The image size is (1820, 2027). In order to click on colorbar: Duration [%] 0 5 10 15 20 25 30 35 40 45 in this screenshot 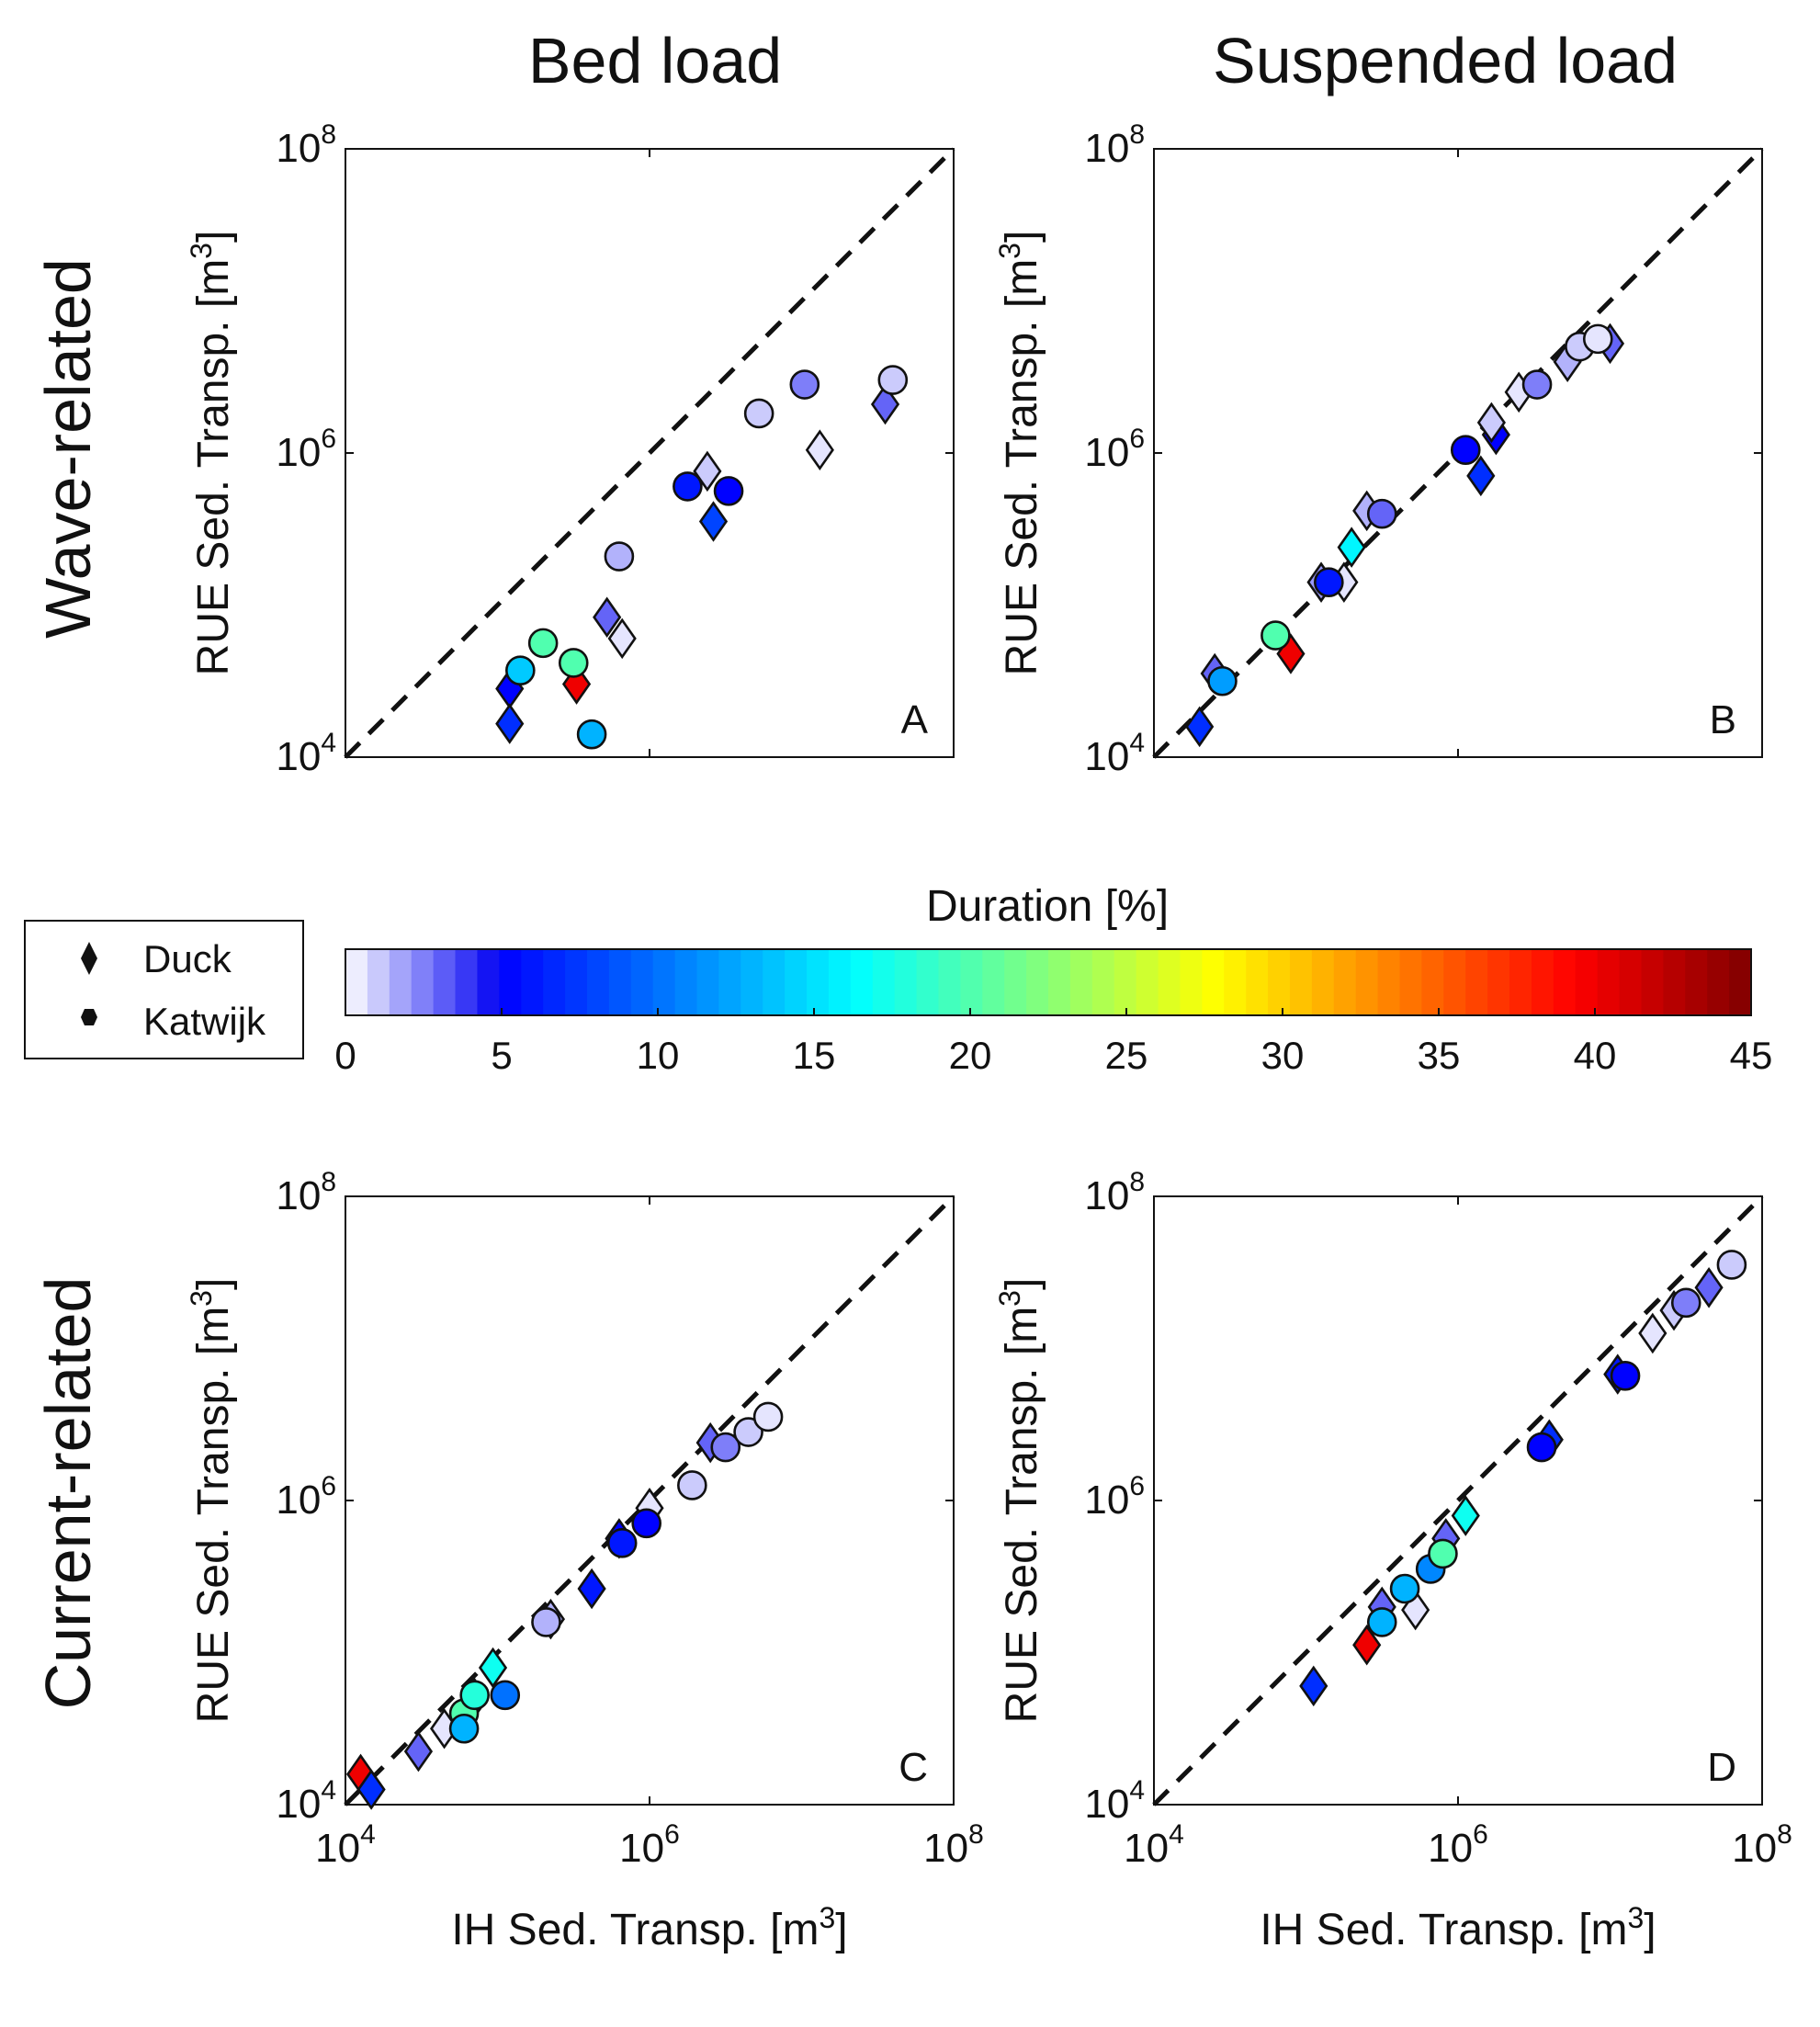, I will do `click(1053, 979)`.